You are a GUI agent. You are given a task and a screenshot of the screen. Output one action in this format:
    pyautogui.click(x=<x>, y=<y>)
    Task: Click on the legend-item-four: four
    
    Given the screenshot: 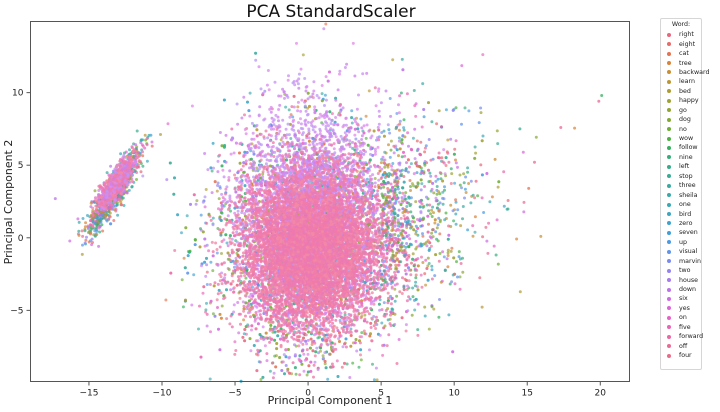 What is the action you would take?
    pyautogui.click(x=681, y=355)
    